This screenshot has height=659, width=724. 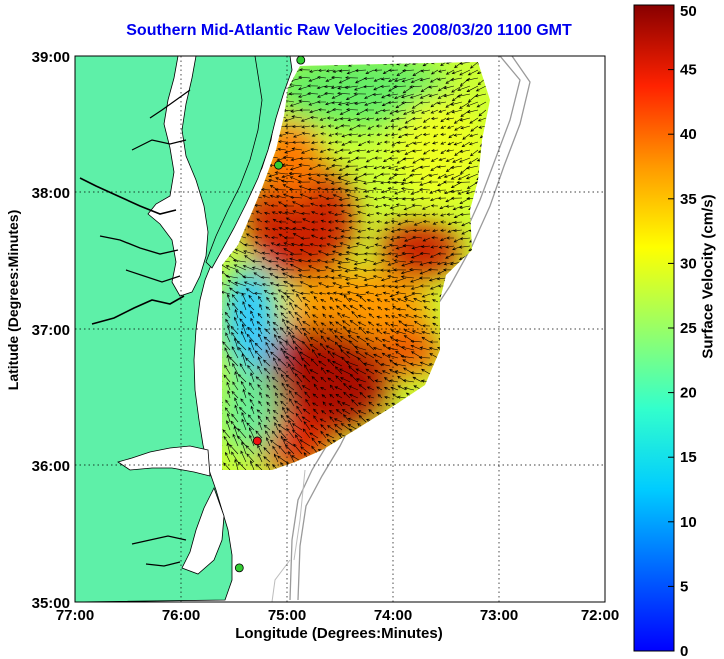 I want to click on x-tick-74: 74:00, so click(x=393, y=615).